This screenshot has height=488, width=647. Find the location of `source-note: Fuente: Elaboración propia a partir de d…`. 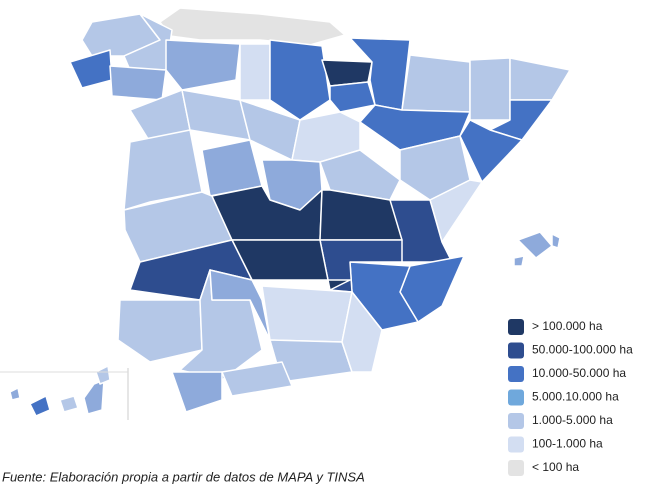

source-note: Fuente: Elaboración propia a partir de d… is located at coordinates (183, 476).